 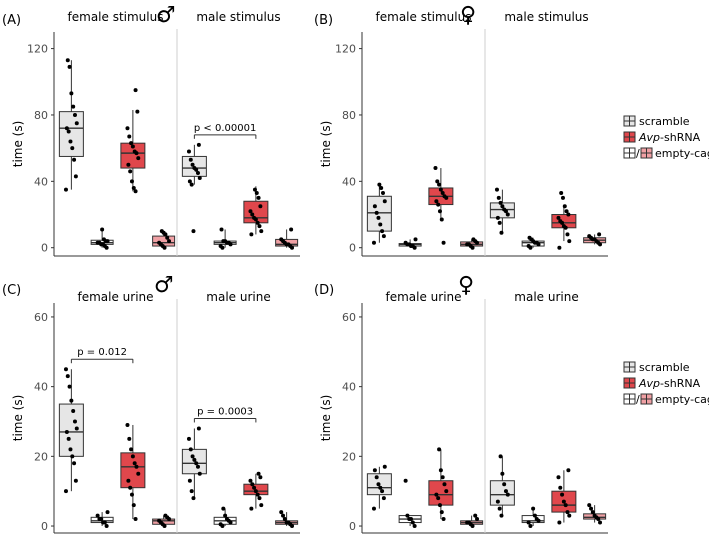 I want to click on legend-label-shrna-gene: Avp, so click(x=649, y=137).